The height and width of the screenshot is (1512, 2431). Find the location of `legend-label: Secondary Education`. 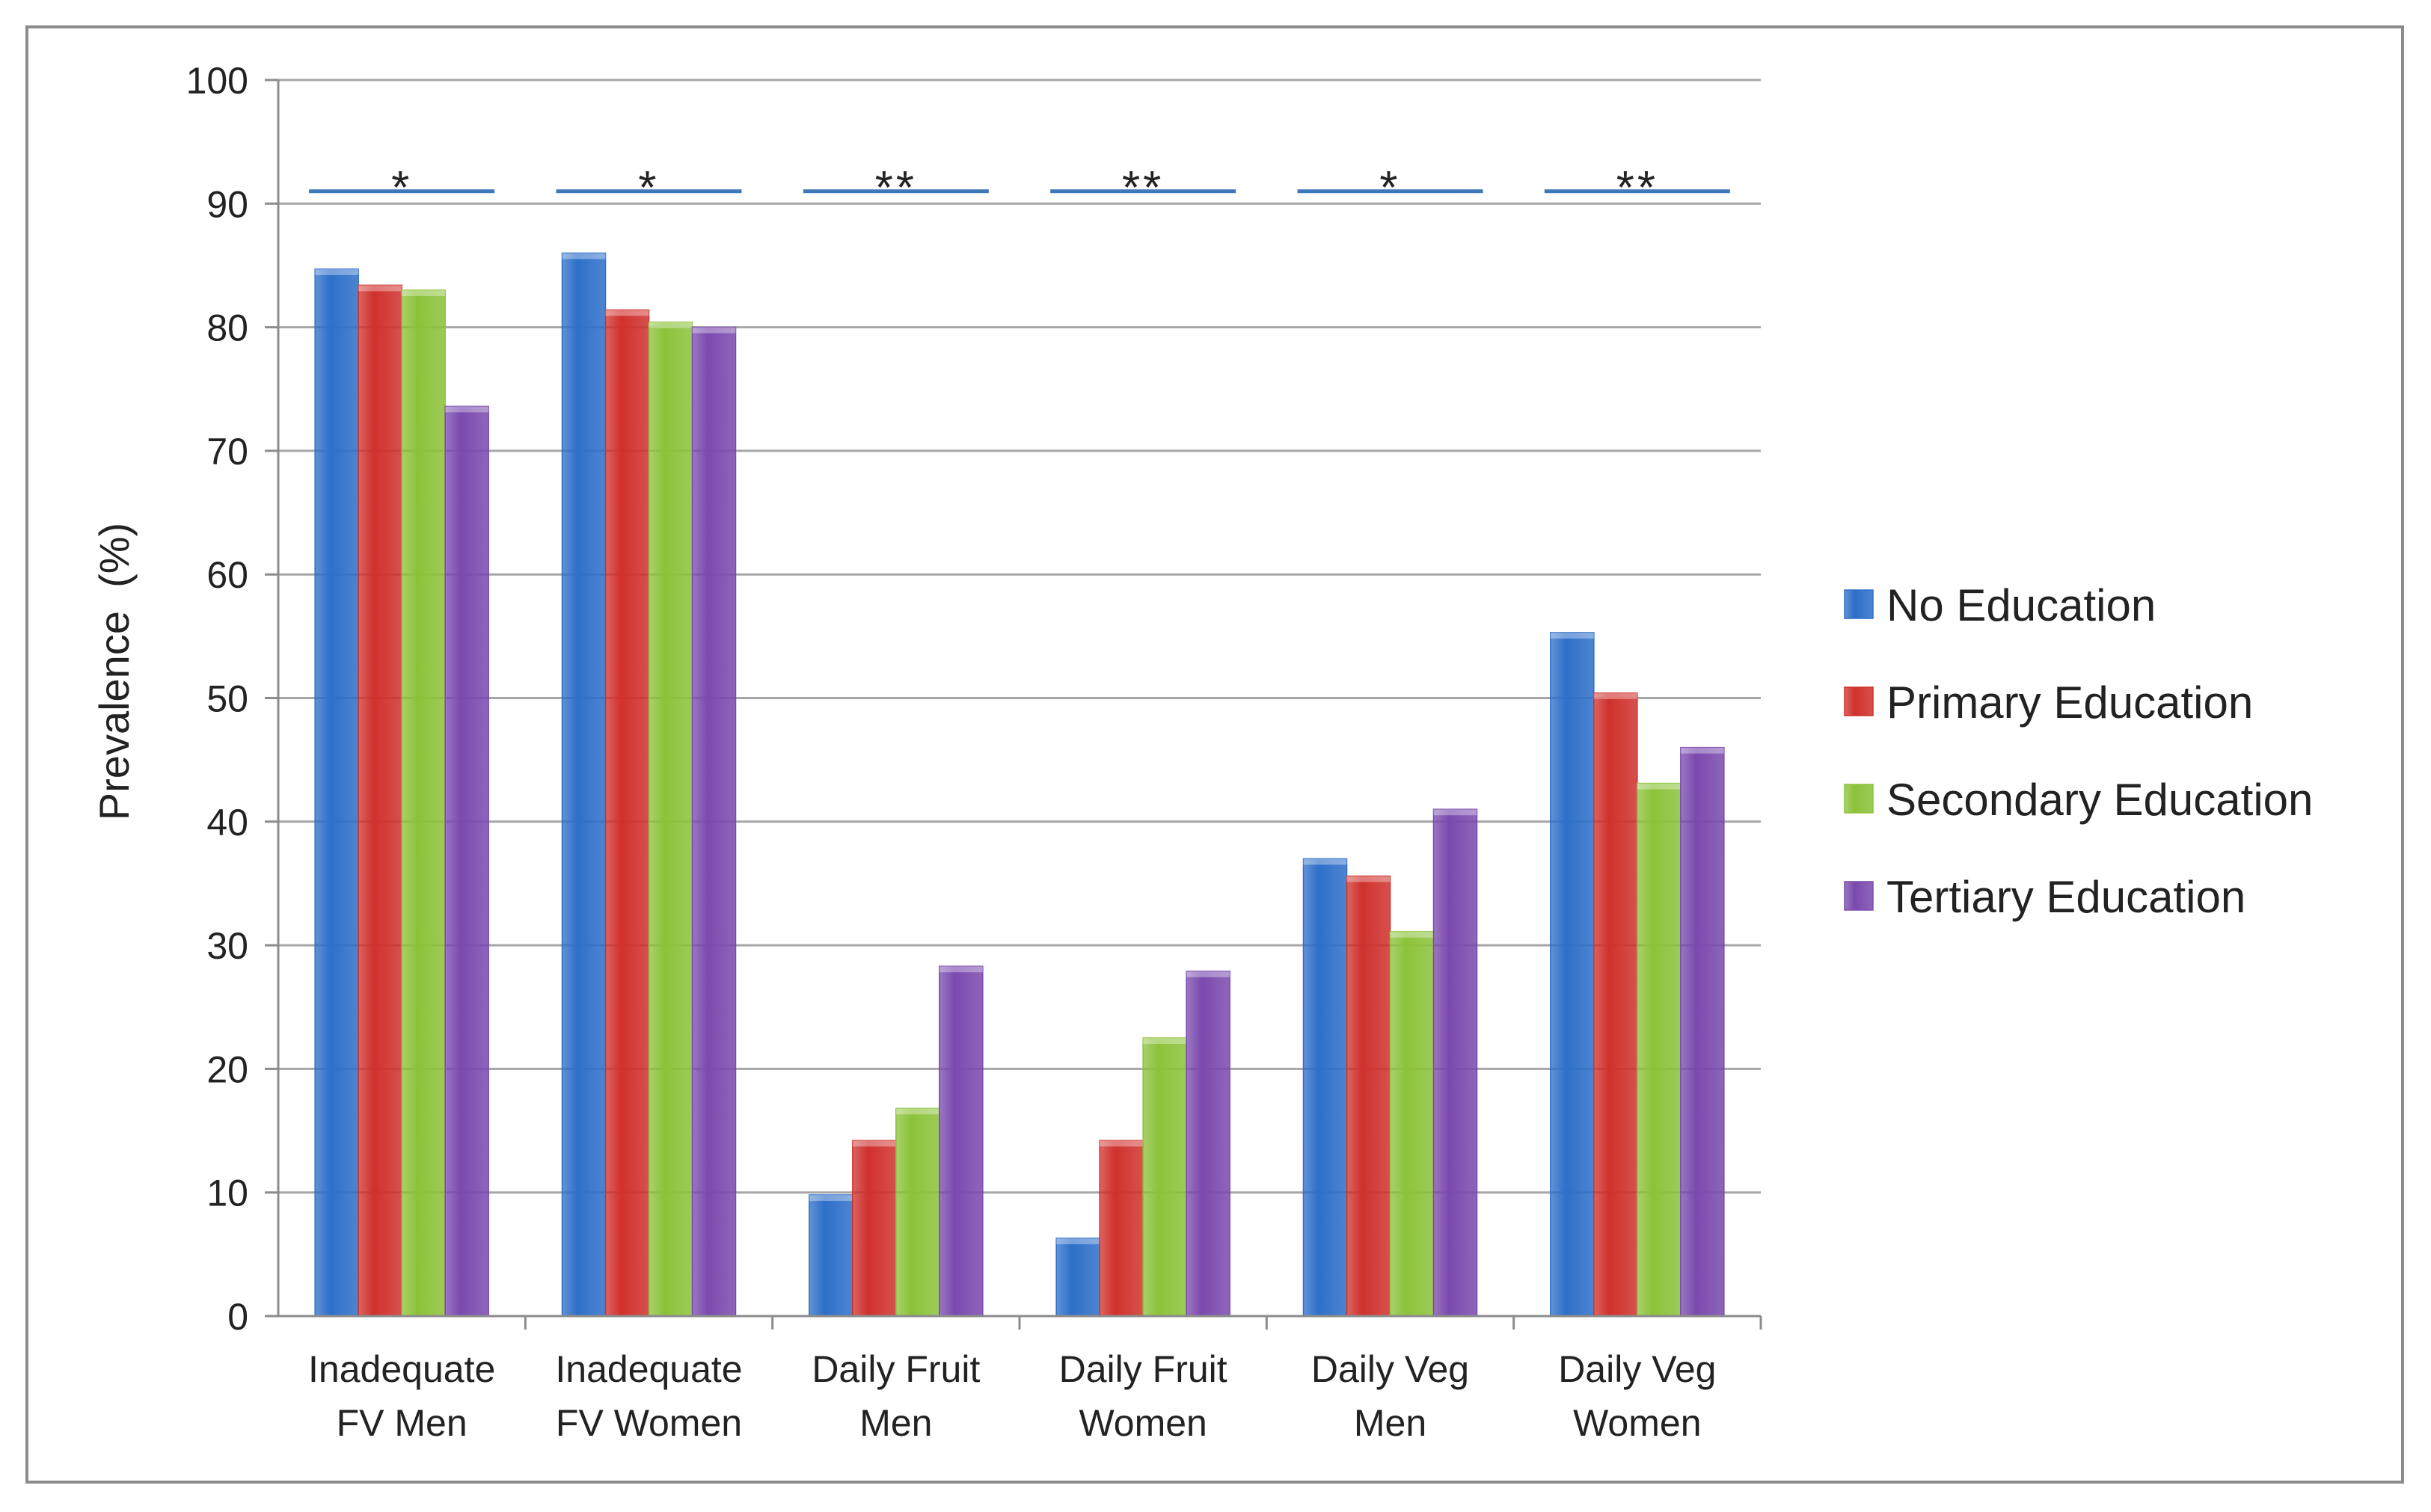

legend-label: Secondary Education is located at coordinates (2099, 800).